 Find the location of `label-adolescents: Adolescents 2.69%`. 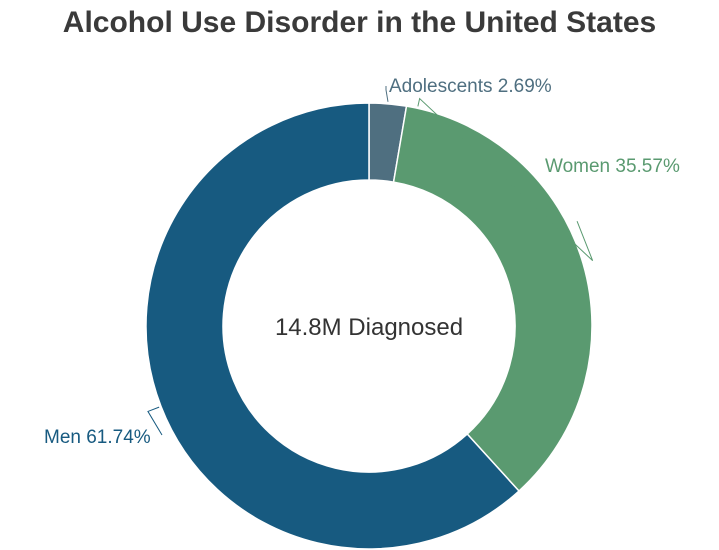

label-adolescents: Adolescents 2.69% is located at coordinates (470, 86).